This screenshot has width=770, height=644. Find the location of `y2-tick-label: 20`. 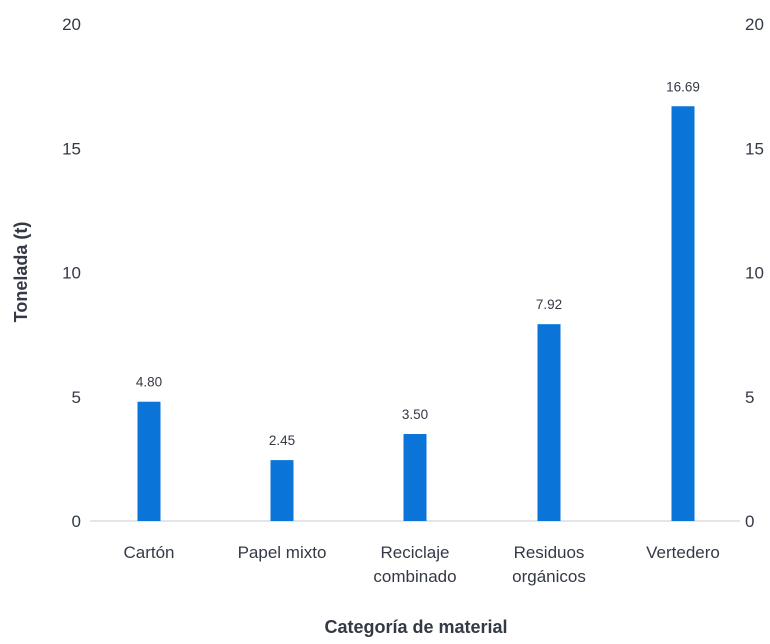

y2-tick-label: 20 is located at coordinates (754, 24).